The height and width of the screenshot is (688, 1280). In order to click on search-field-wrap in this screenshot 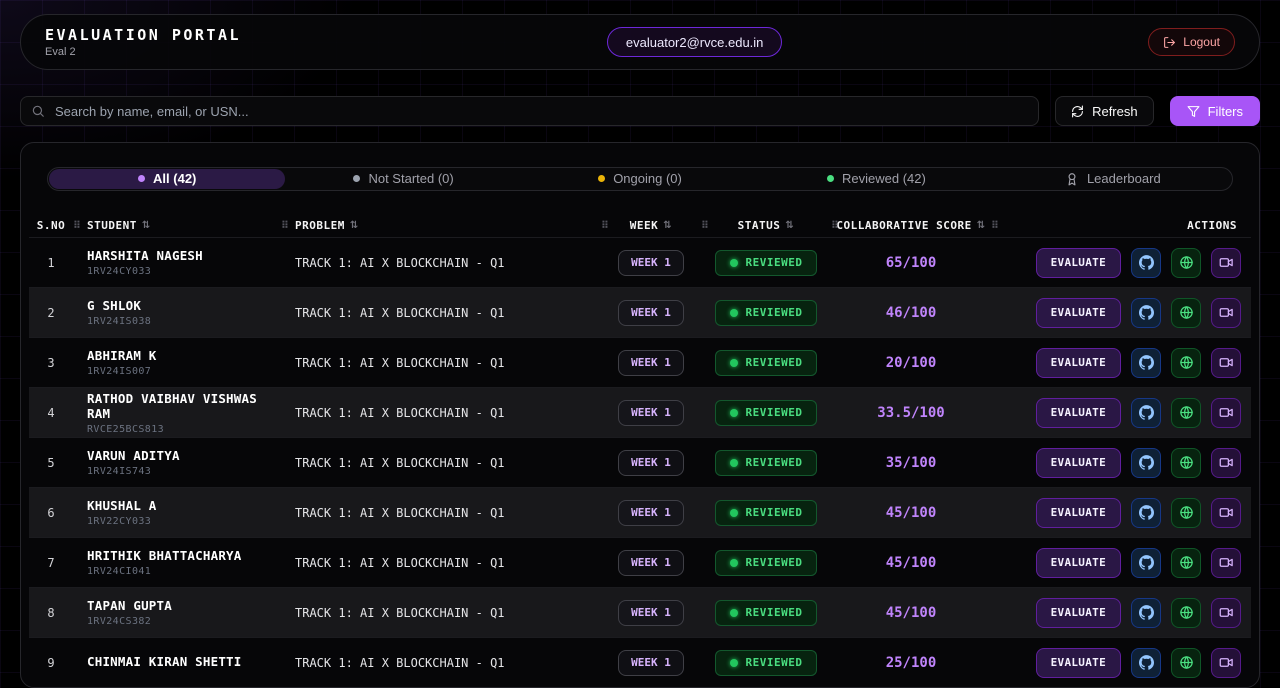, I will do `click(530, 111)`.